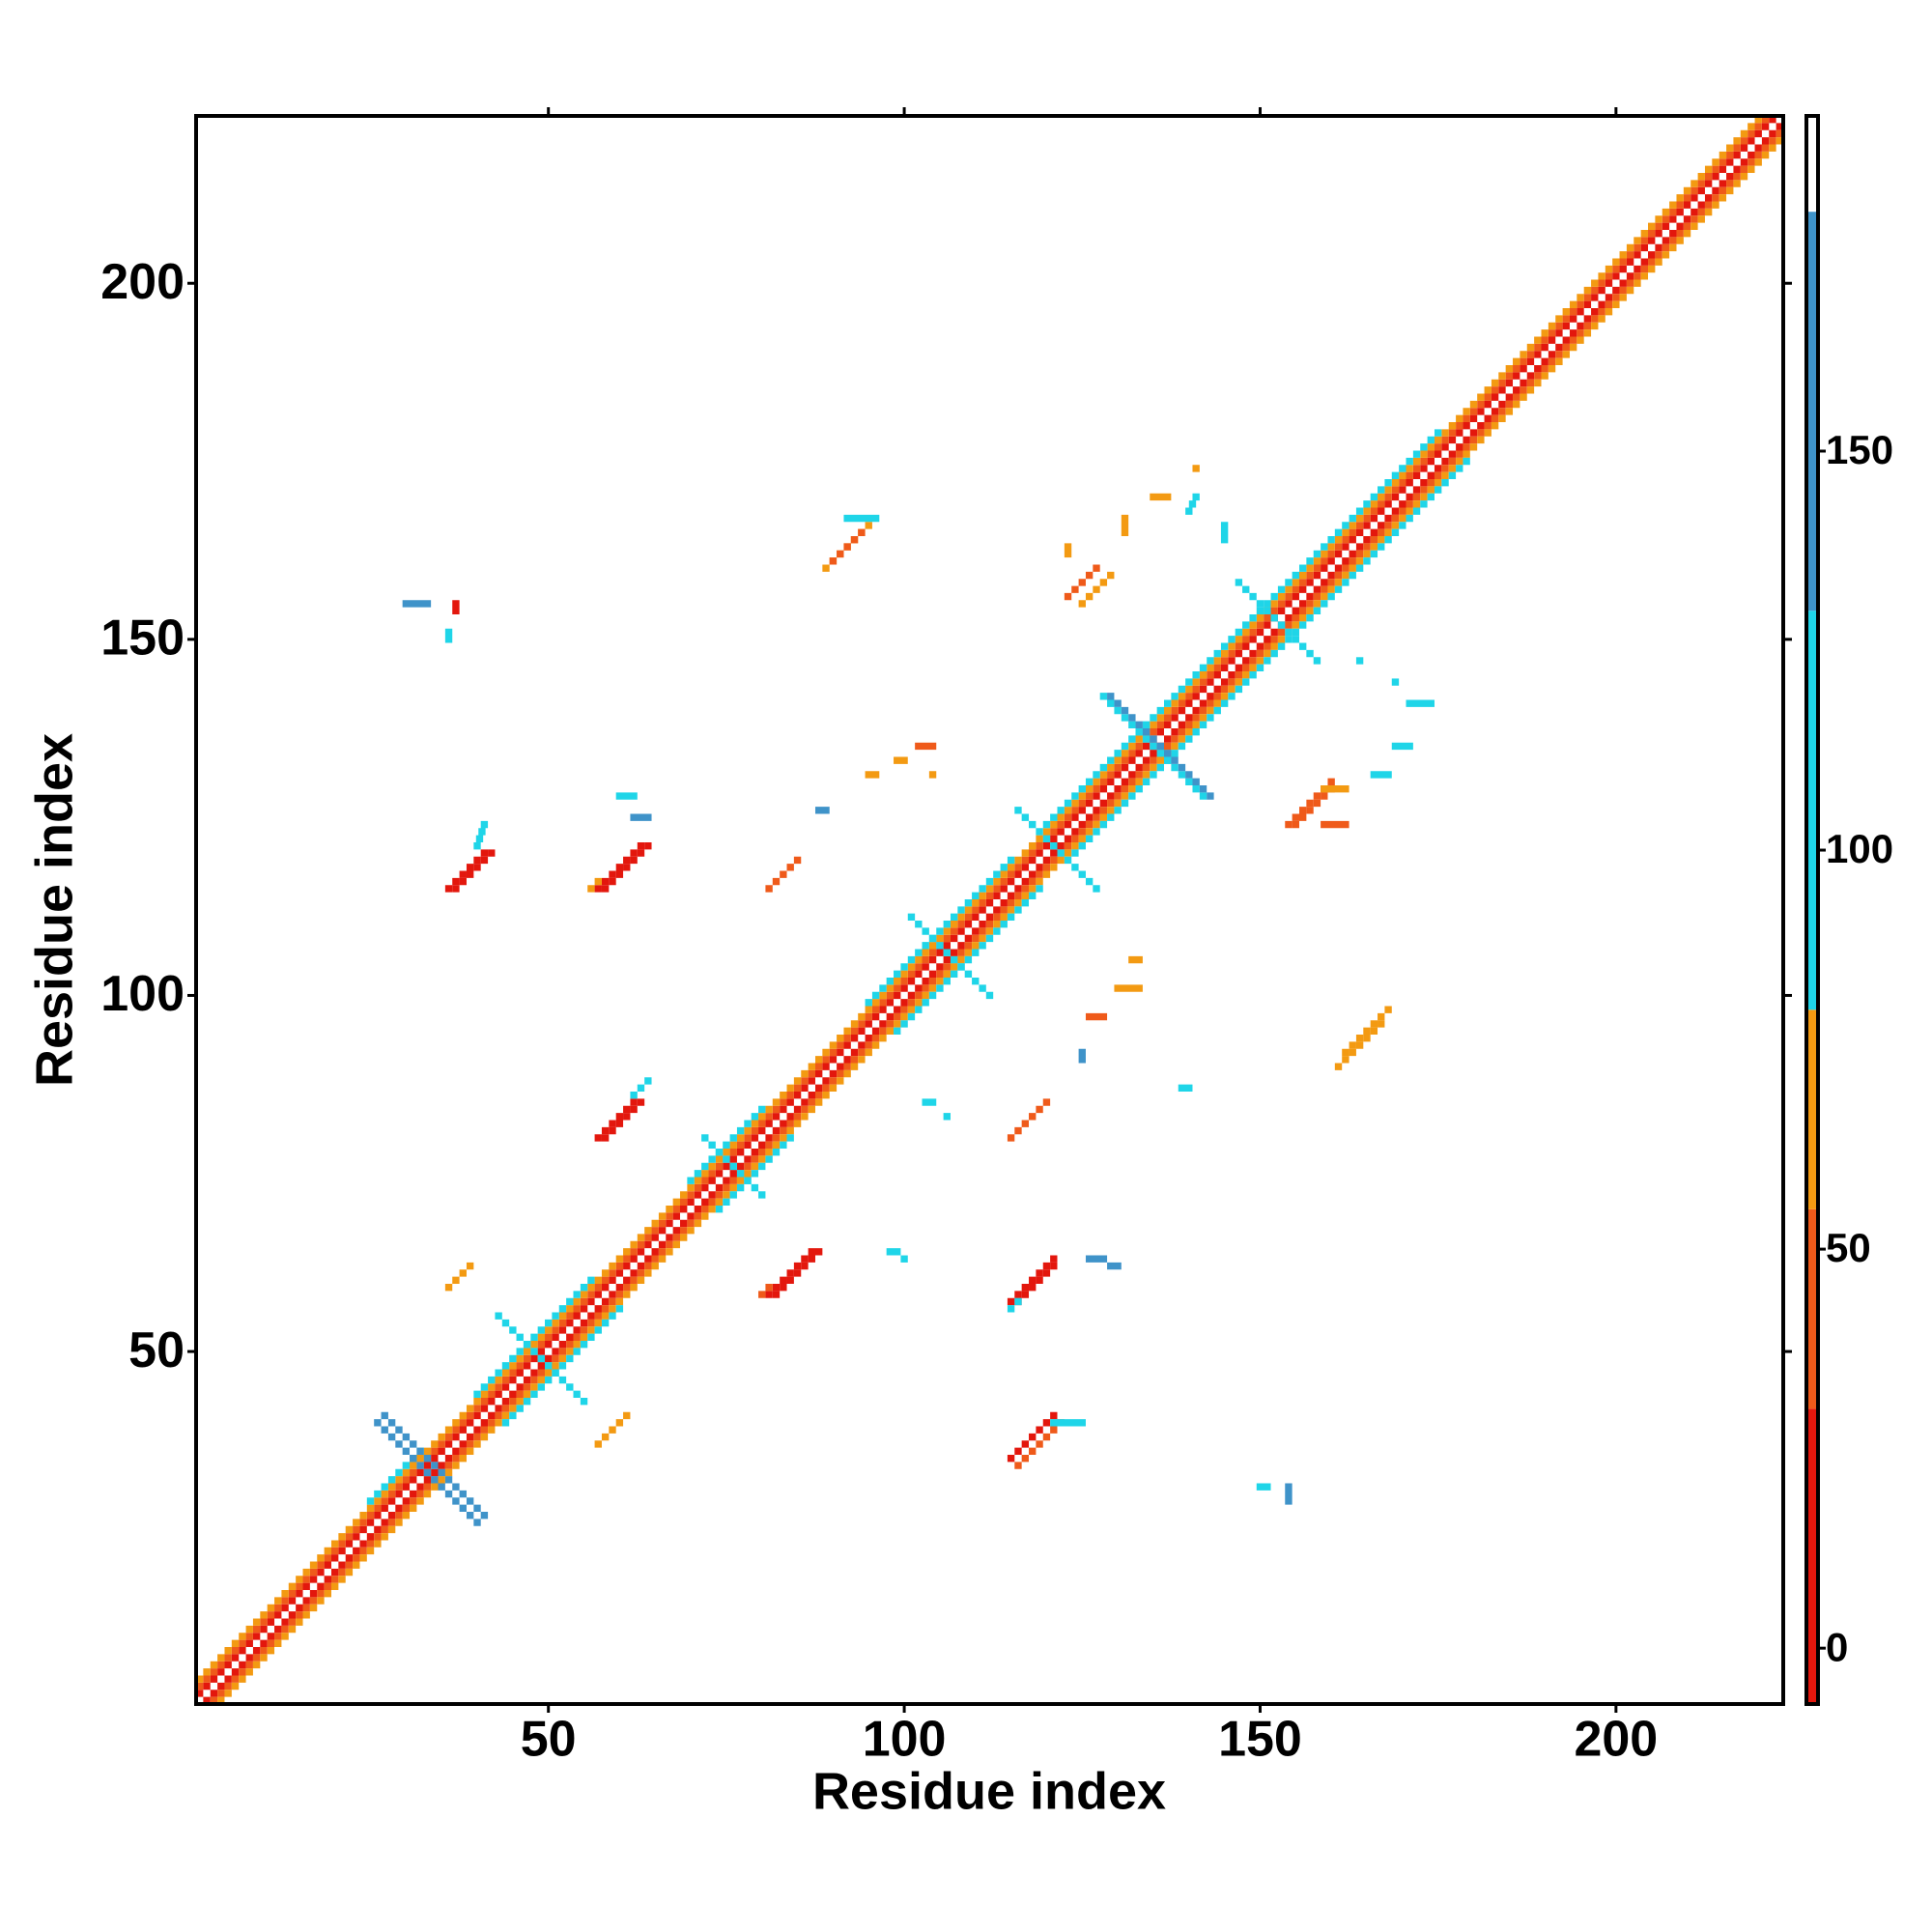 This screenshot has height=1932, width=1932. What do you see at coordinates (54, 910) in the screenshot?
I see `y-axis-title: Residue index` at bounding box center [54, 910].